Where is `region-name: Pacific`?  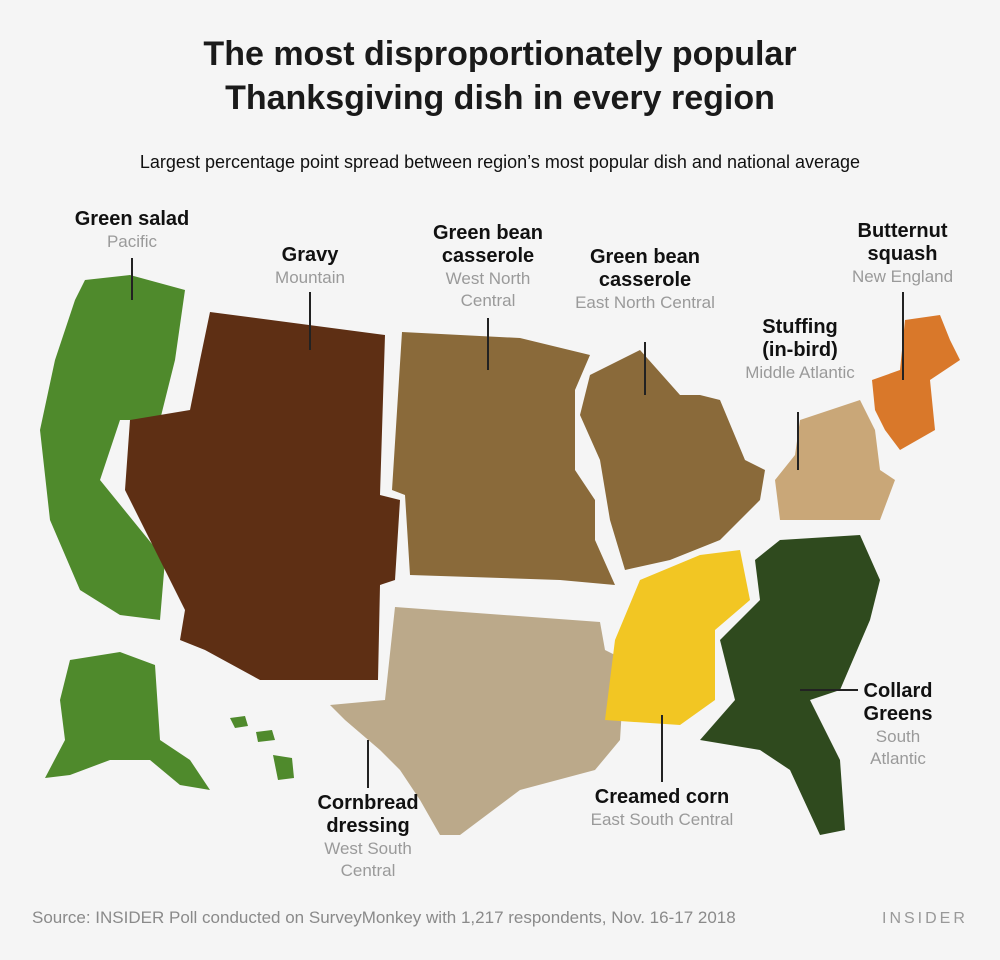 region-name: Pacific is located at coordinates (132, 241).